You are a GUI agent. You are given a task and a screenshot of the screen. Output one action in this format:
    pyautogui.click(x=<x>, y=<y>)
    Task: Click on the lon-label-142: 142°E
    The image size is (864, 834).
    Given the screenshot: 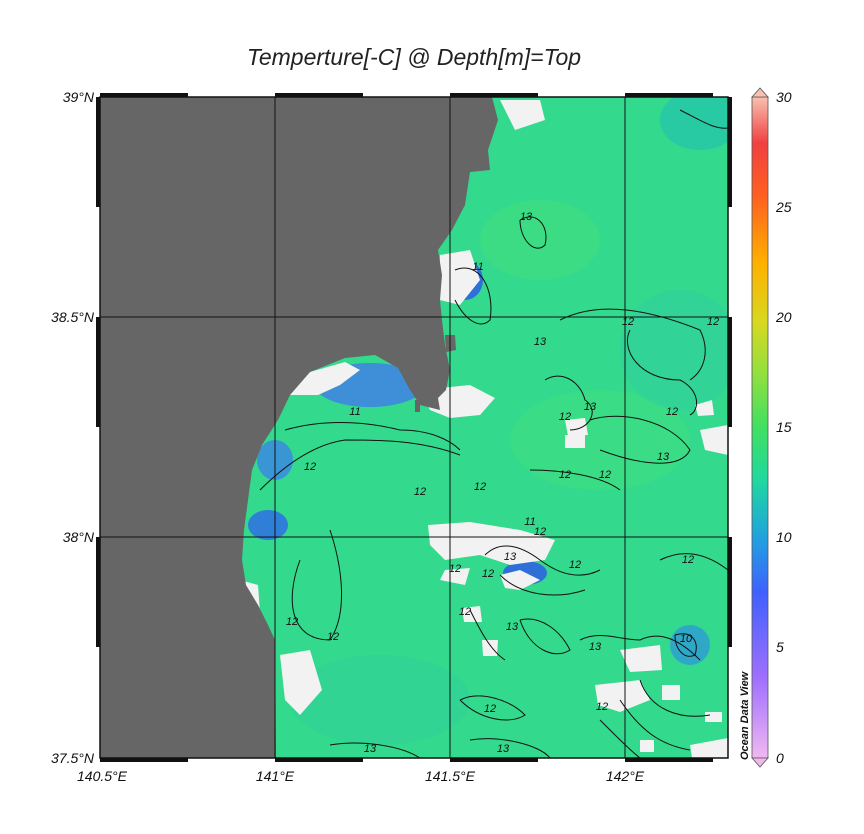 What is the action you would take?
    pyautogui.click(x=625, y=776)
    